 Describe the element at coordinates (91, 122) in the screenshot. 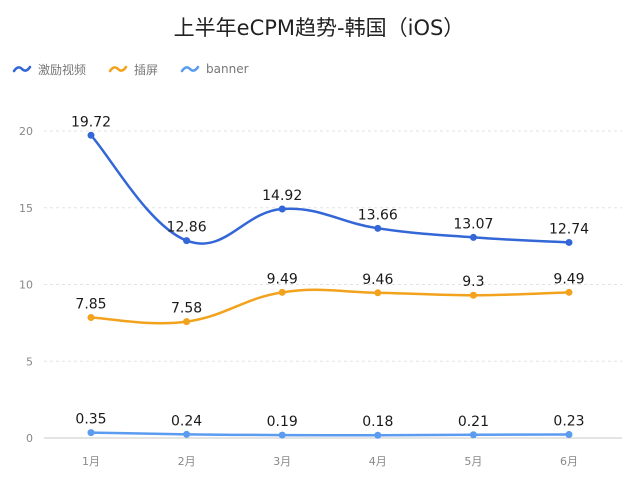

I see `data-label: 19.72` at that location.